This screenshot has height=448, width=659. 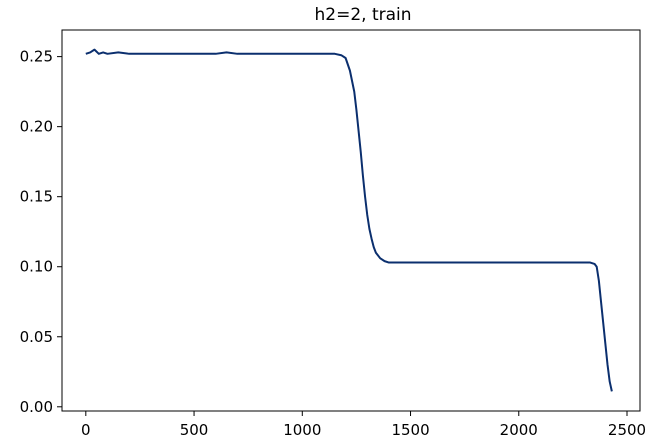 I want to click on y-tick-label: 0.15, so click(x=36, y=197).